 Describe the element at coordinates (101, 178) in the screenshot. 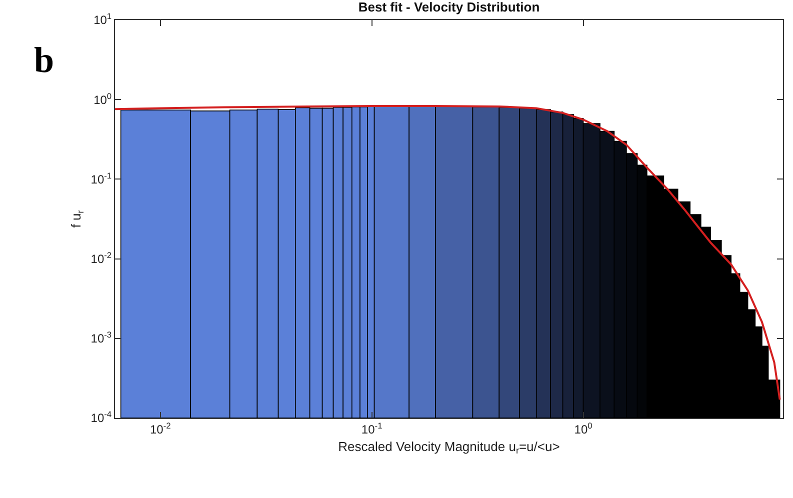

I see `y-tick-label: 10$^{-1}$` at that location.